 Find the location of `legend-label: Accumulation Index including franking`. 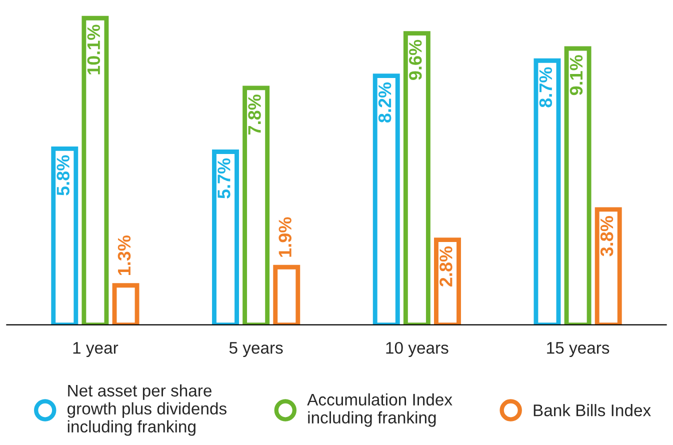

legend-label: Accumulation Index including franking is located at coordinates (379, 410).